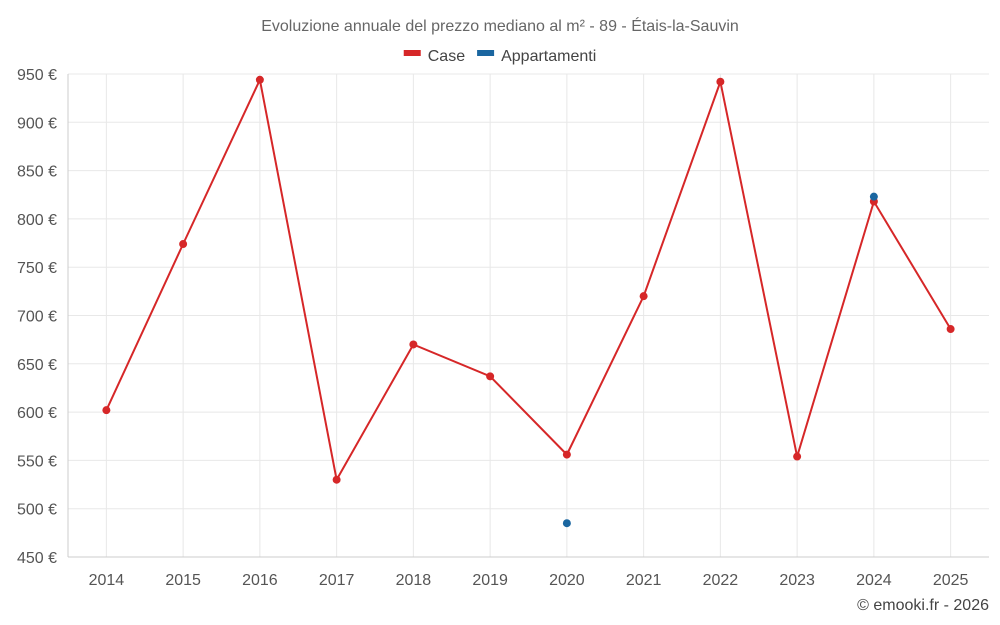  Describe the element at coordinates (566, 523) in the screenshot. I see `data-point-appartamenti-2020` at that location.